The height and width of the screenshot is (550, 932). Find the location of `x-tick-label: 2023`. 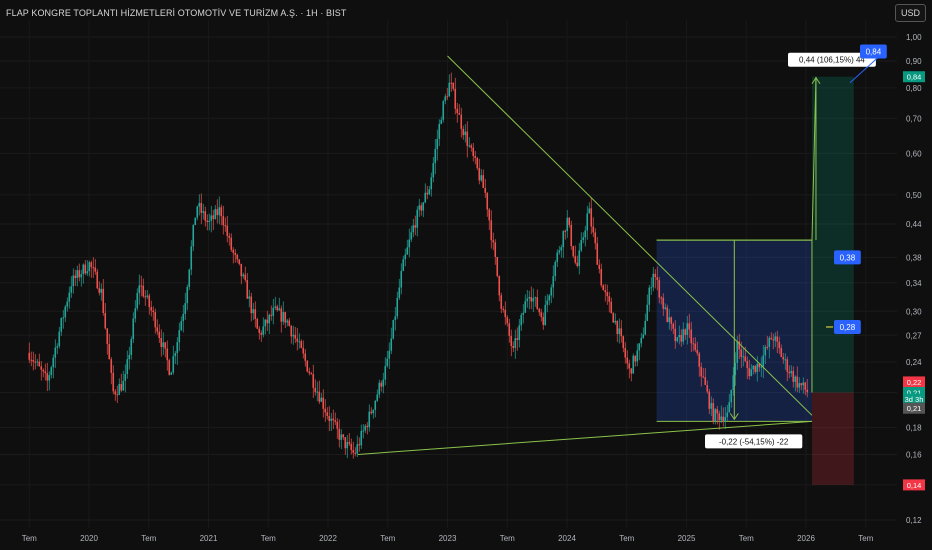

x-tick-label: 2023 is located at coordinates (448, 538).